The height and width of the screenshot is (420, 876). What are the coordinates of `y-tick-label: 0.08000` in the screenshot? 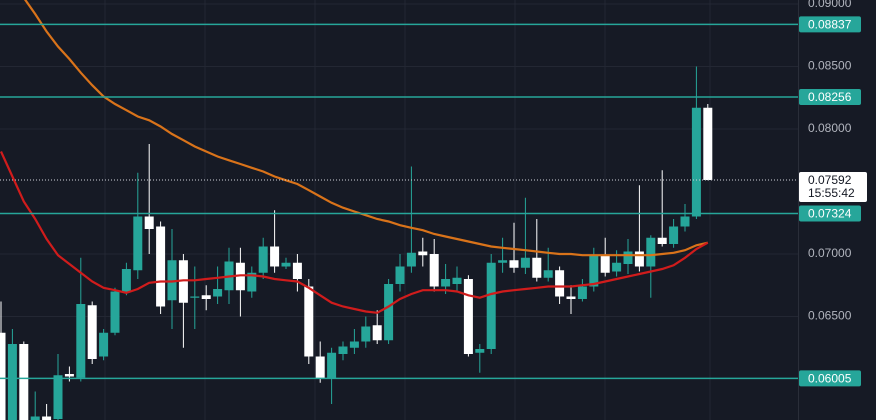 It's located at (830, 128).